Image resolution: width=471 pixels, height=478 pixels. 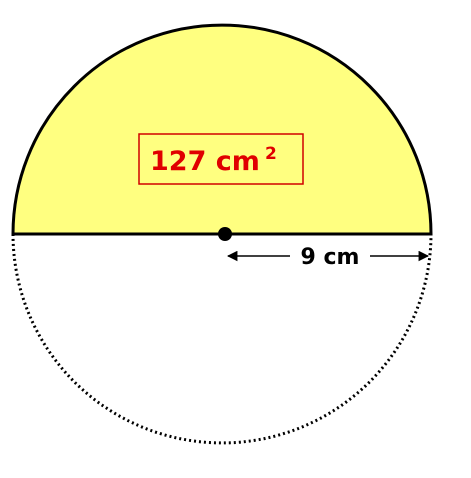 I want to click on area-value: 127 cm, so click(x=205, y=161).